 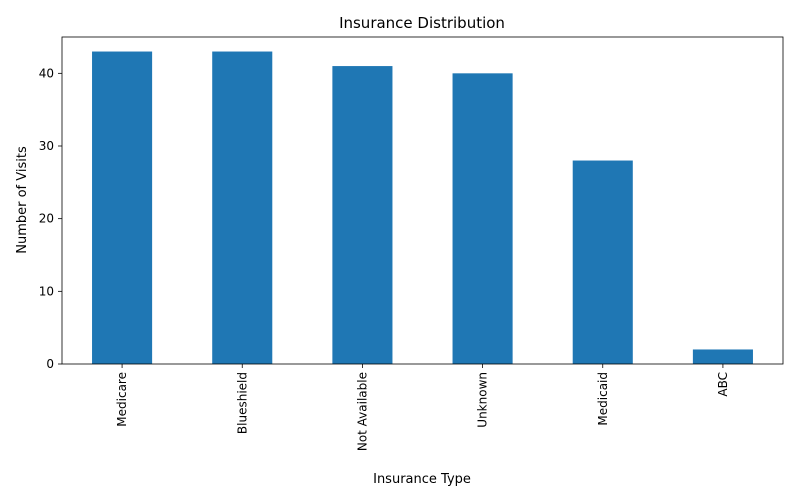 What do you see at coordinates (603, 399) in the screenshot?
I see `x-tick-label: Medicaid` at bounding box center [603, 399].